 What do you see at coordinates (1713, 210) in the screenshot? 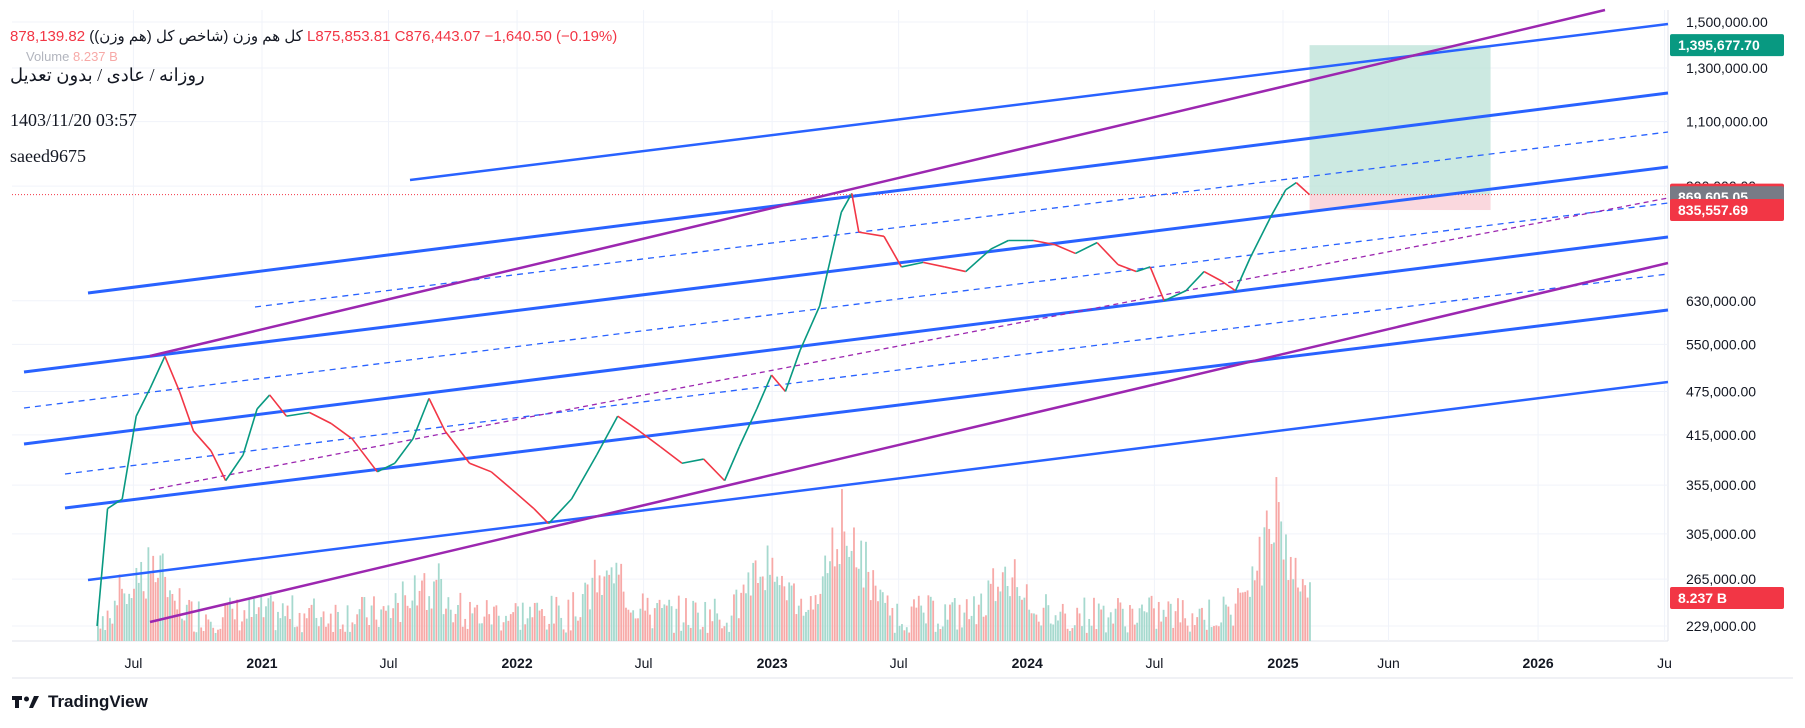
I see `price-tag-label: 835,557.69` at bounding box center [1713, 210].